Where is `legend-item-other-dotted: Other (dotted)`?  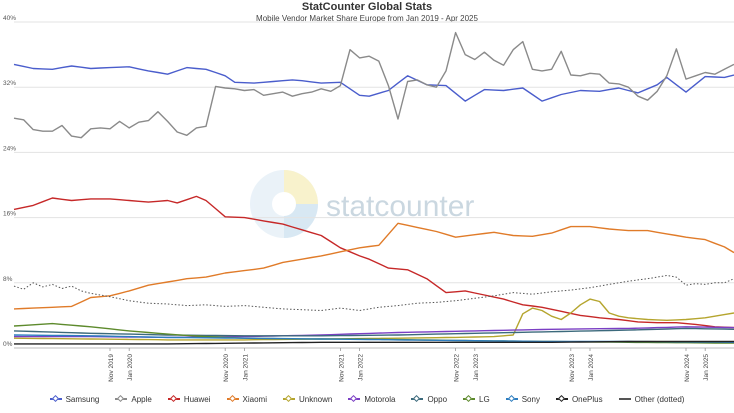
legend-item-other-dotted: Other (dotted) is located at coordinates (651, 399).